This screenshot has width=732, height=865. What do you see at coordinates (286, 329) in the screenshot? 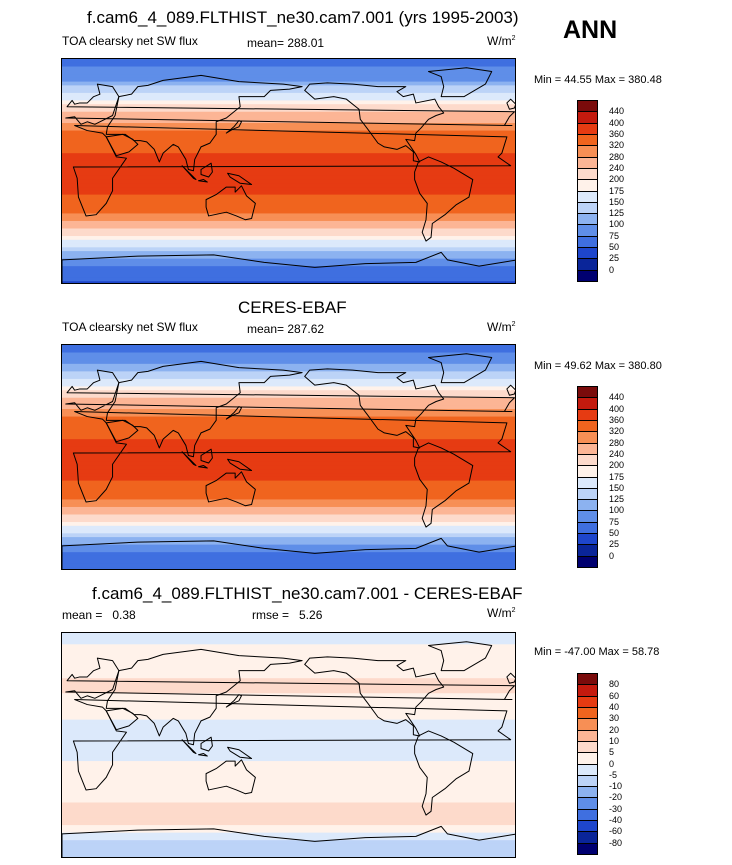
I see `panel2-mean: mean= 287.62` at bounding box center [286, 329].